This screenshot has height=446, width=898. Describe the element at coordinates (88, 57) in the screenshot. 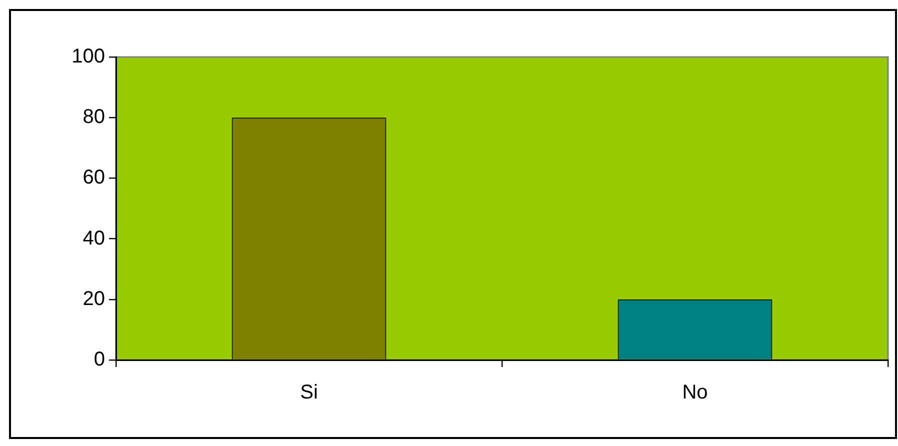

I see `y-tick-label: 100` at that location.